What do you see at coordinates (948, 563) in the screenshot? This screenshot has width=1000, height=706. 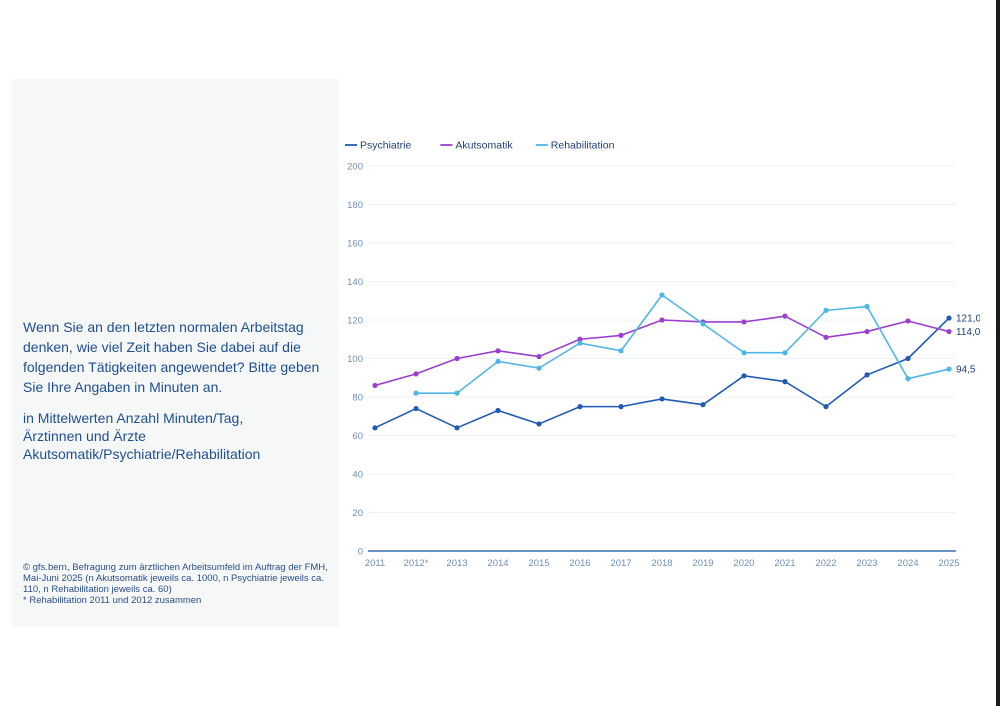 I see `x-tick-label: 2025` at bounding box center [948, 563].